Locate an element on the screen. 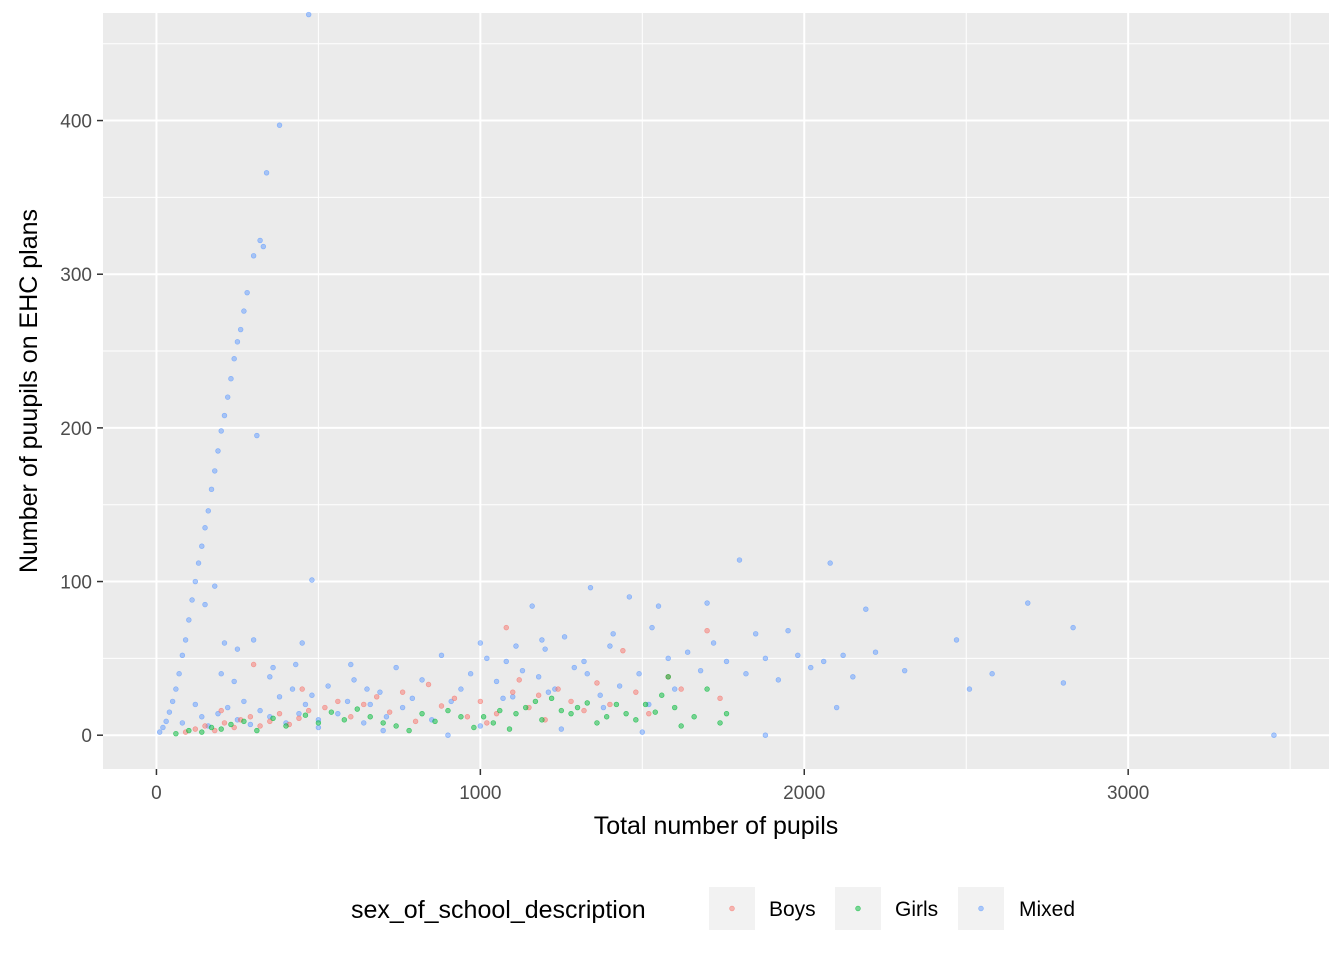 The image size is (1344, 960). x-tick-label: 1000 is located at coordinates (480, 793).